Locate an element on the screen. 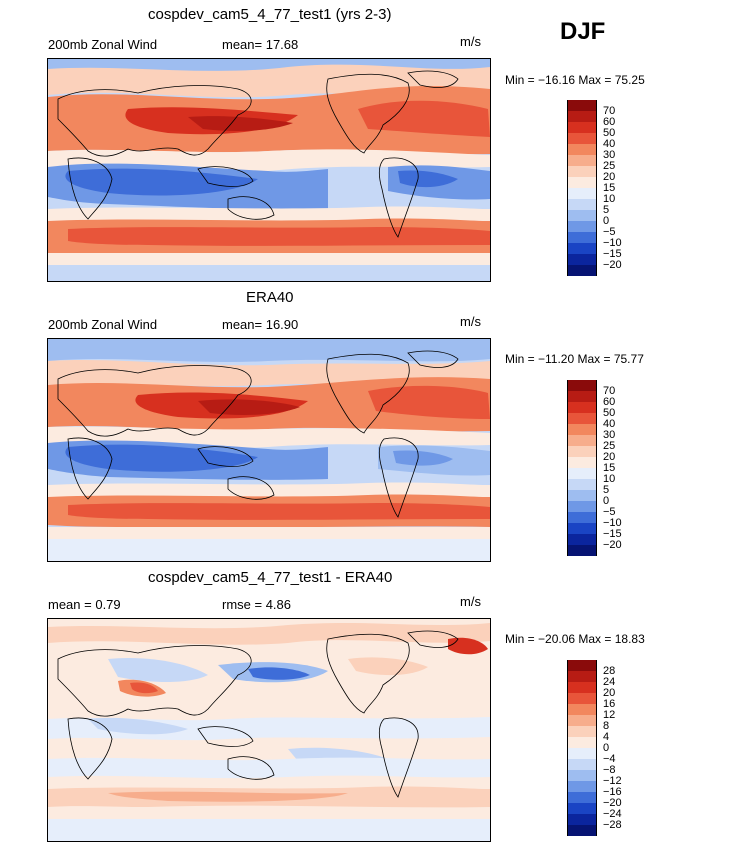  colorbar-level: 28 is located at coordinates (609, 671).